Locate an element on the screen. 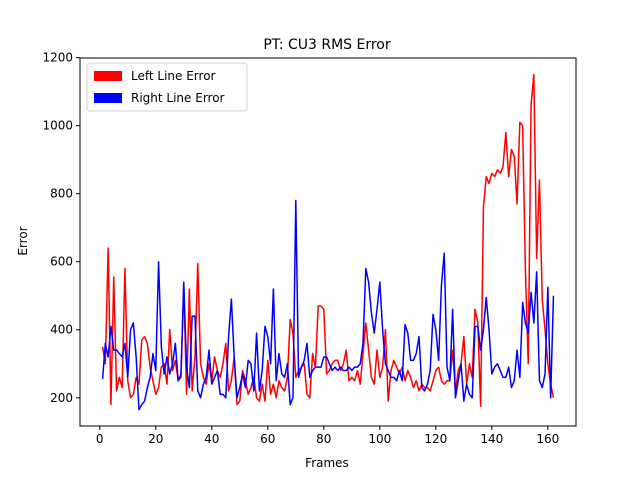 The image size is (640, 484). y-tick-label: 800 is located at coordinates (61, 194).